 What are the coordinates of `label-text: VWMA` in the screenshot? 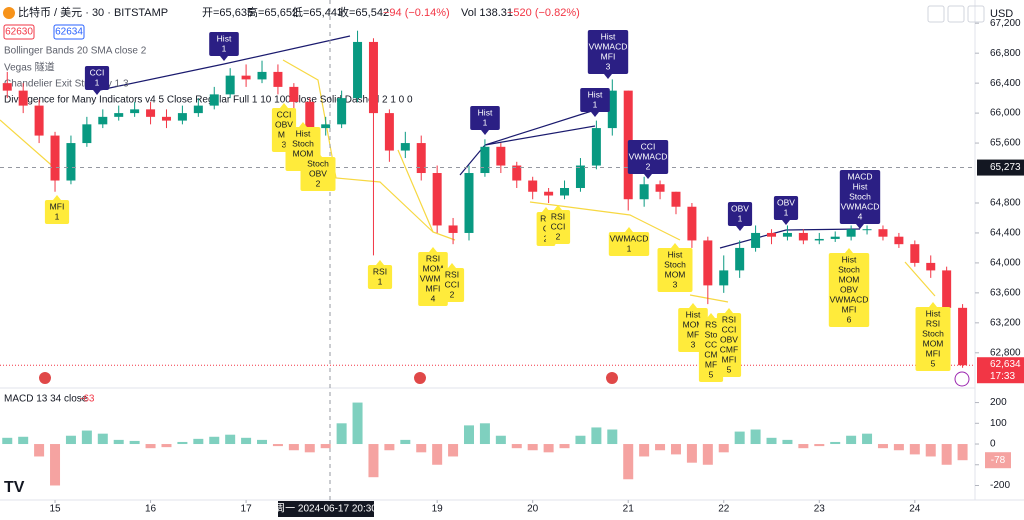 It's located at (433, 278).